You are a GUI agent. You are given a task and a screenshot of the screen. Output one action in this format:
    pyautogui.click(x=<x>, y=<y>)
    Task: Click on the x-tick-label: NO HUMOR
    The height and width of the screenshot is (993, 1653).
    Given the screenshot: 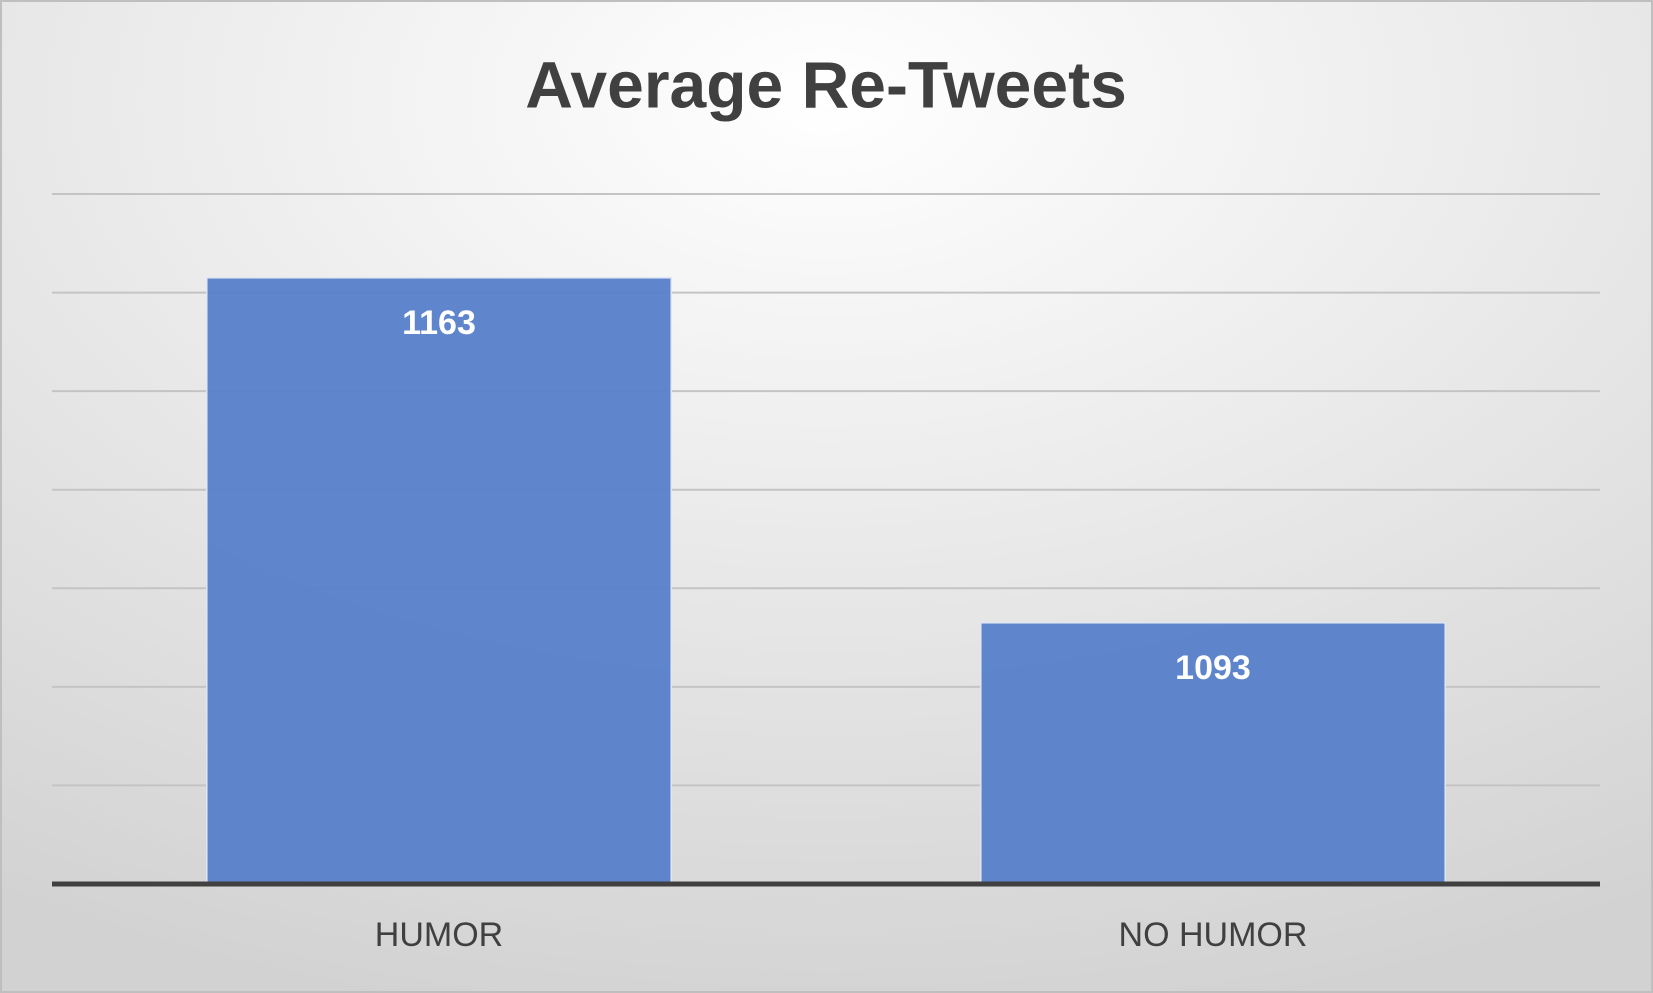 What is the action you would take?
    pyautogui.click(x=1213, y=935)
    